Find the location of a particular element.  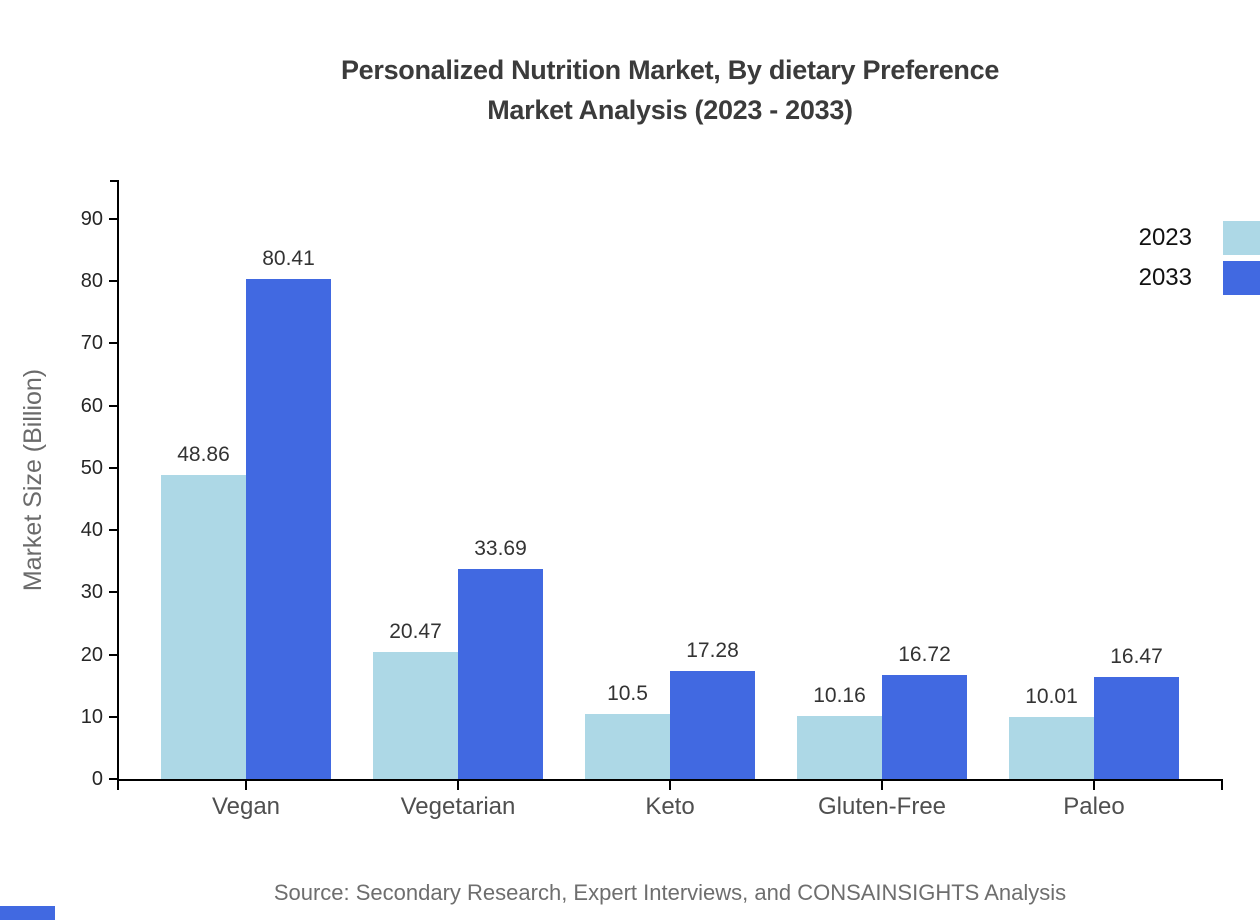

bar-2023-vegetarian is located at coordinates (415, 715).